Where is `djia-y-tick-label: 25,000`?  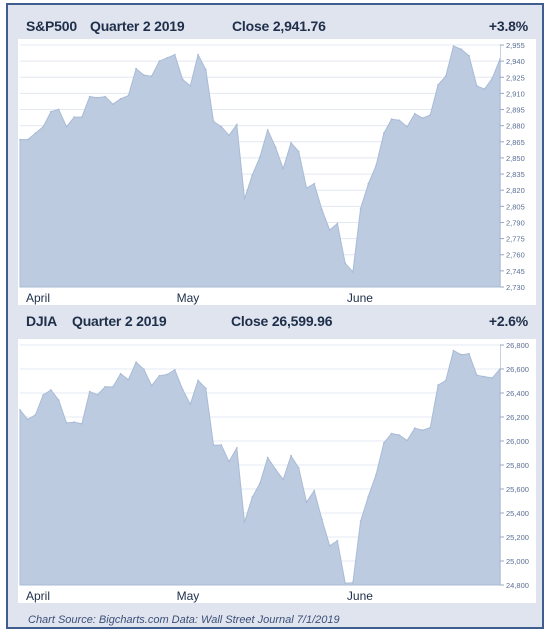 djia-y-tick-label: 25,000 is located at coordinates (517, 561).